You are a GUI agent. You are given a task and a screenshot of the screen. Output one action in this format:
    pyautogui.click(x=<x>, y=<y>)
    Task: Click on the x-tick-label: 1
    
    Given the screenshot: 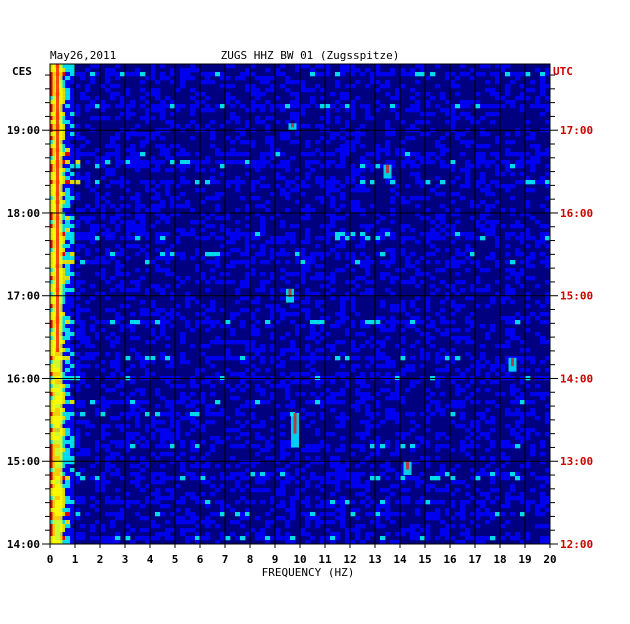 What is the action you would take?
    pyautogui.click(x=75, y=559)
    